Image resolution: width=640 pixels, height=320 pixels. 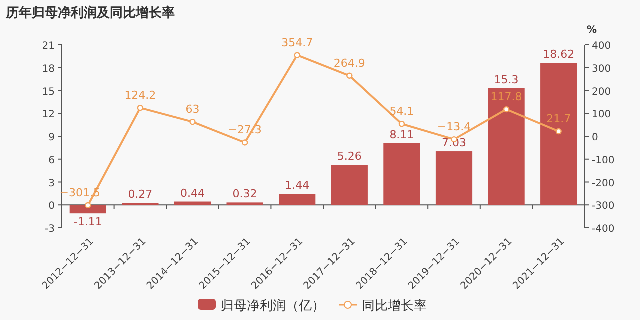 I want to click on data-label: 0.44, so click(x=192, y=193).